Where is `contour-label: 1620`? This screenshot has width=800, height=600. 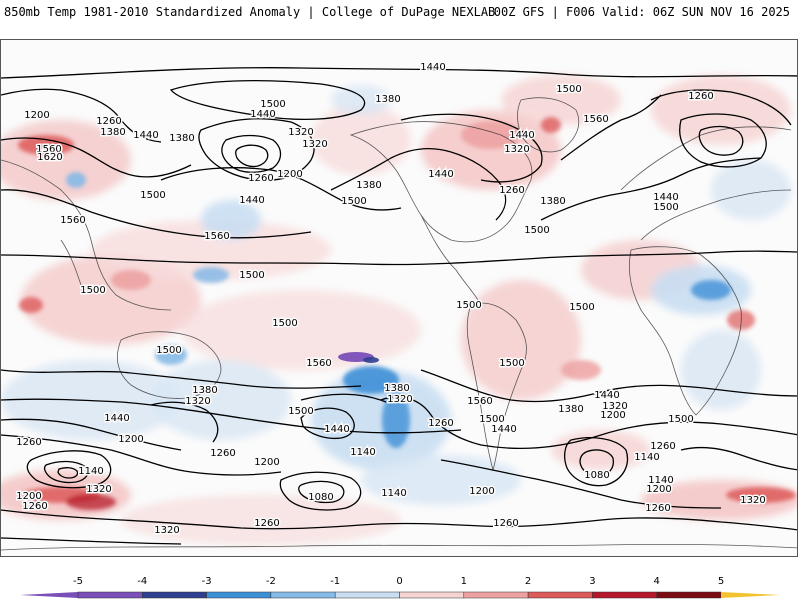 contour-label: 1620 is located at coordinates (49, 157).